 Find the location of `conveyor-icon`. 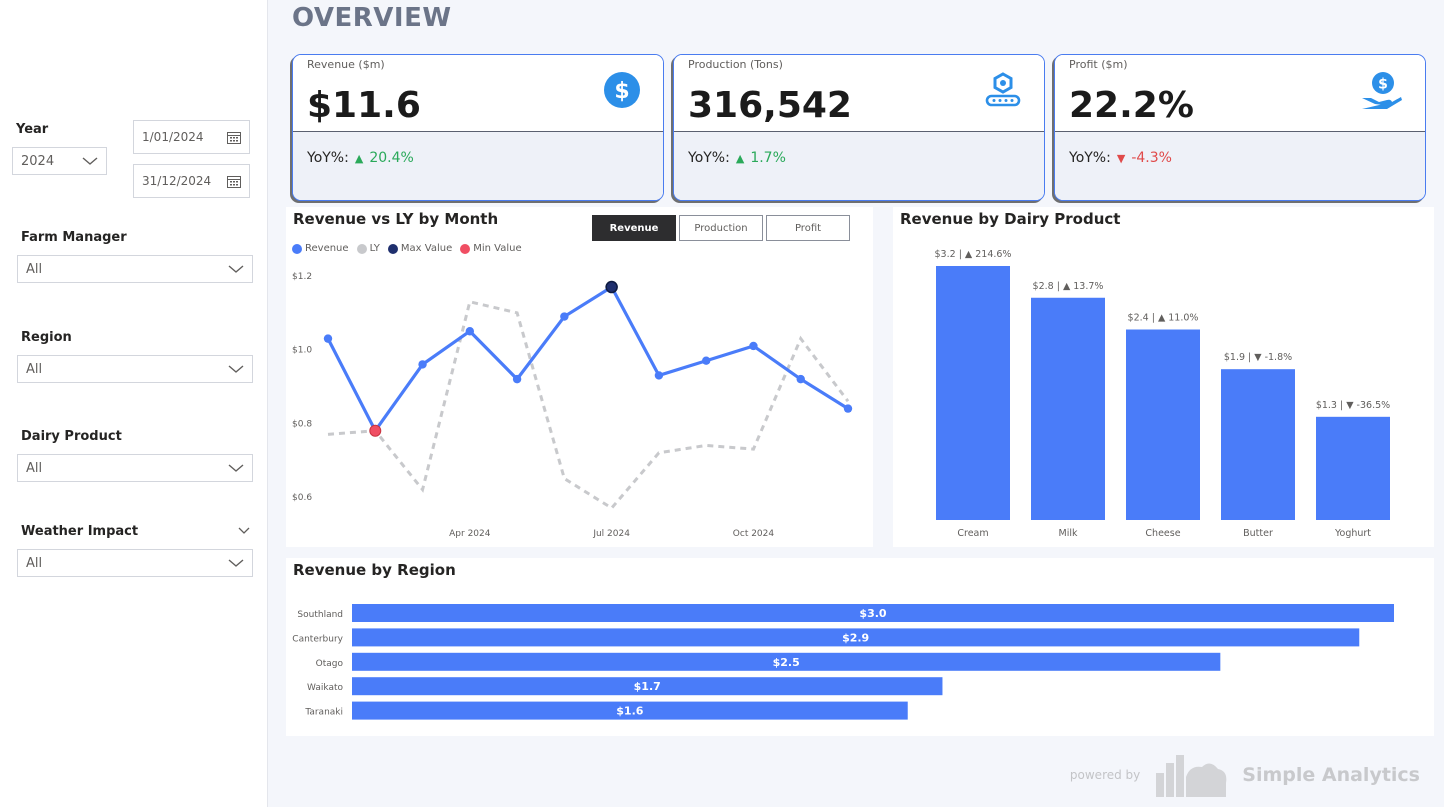

conveyor-icon is located at coordinates (1003, 89).